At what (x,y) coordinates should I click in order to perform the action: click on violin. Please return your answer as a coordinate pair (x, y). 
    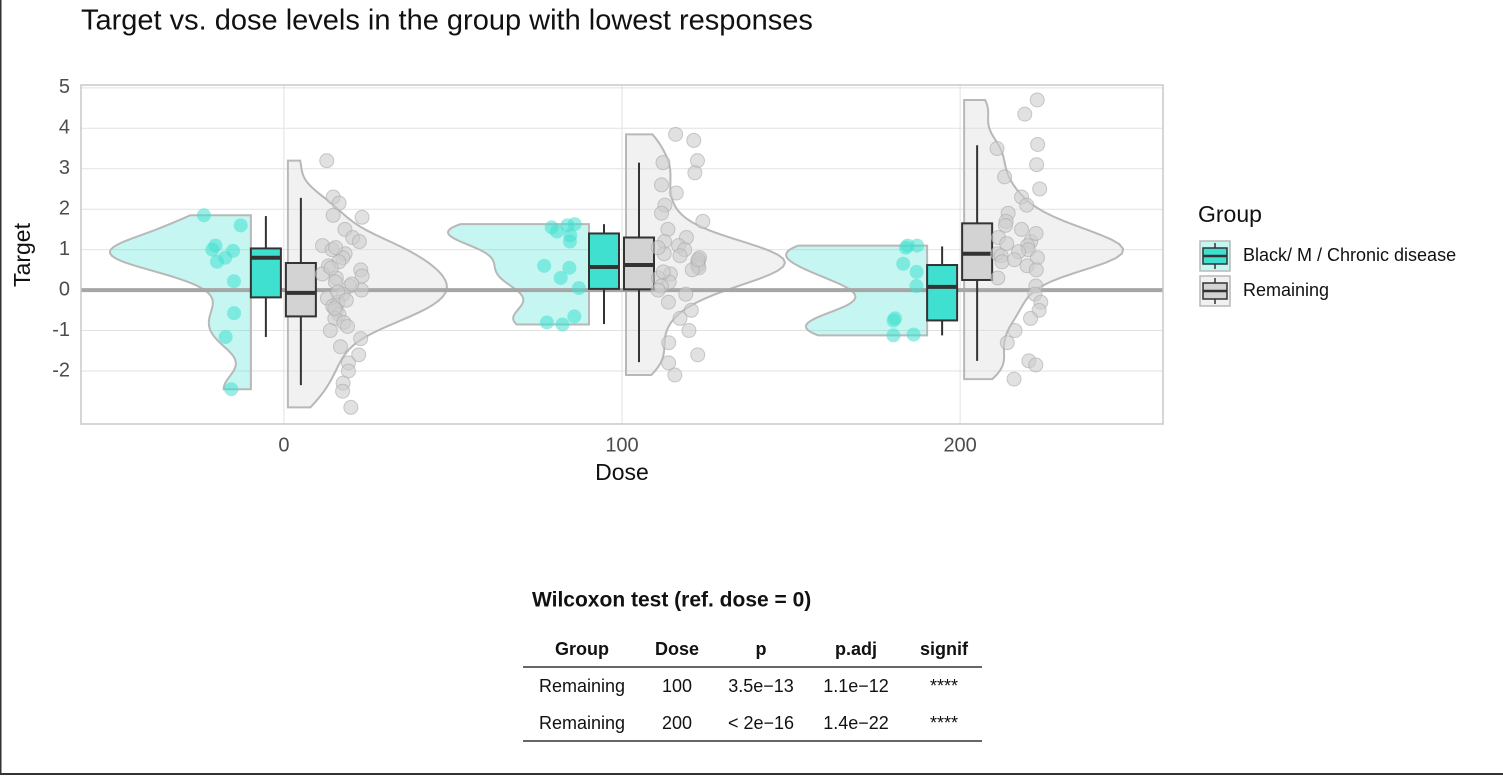
    Looking at the image, I should click on (518, 274).